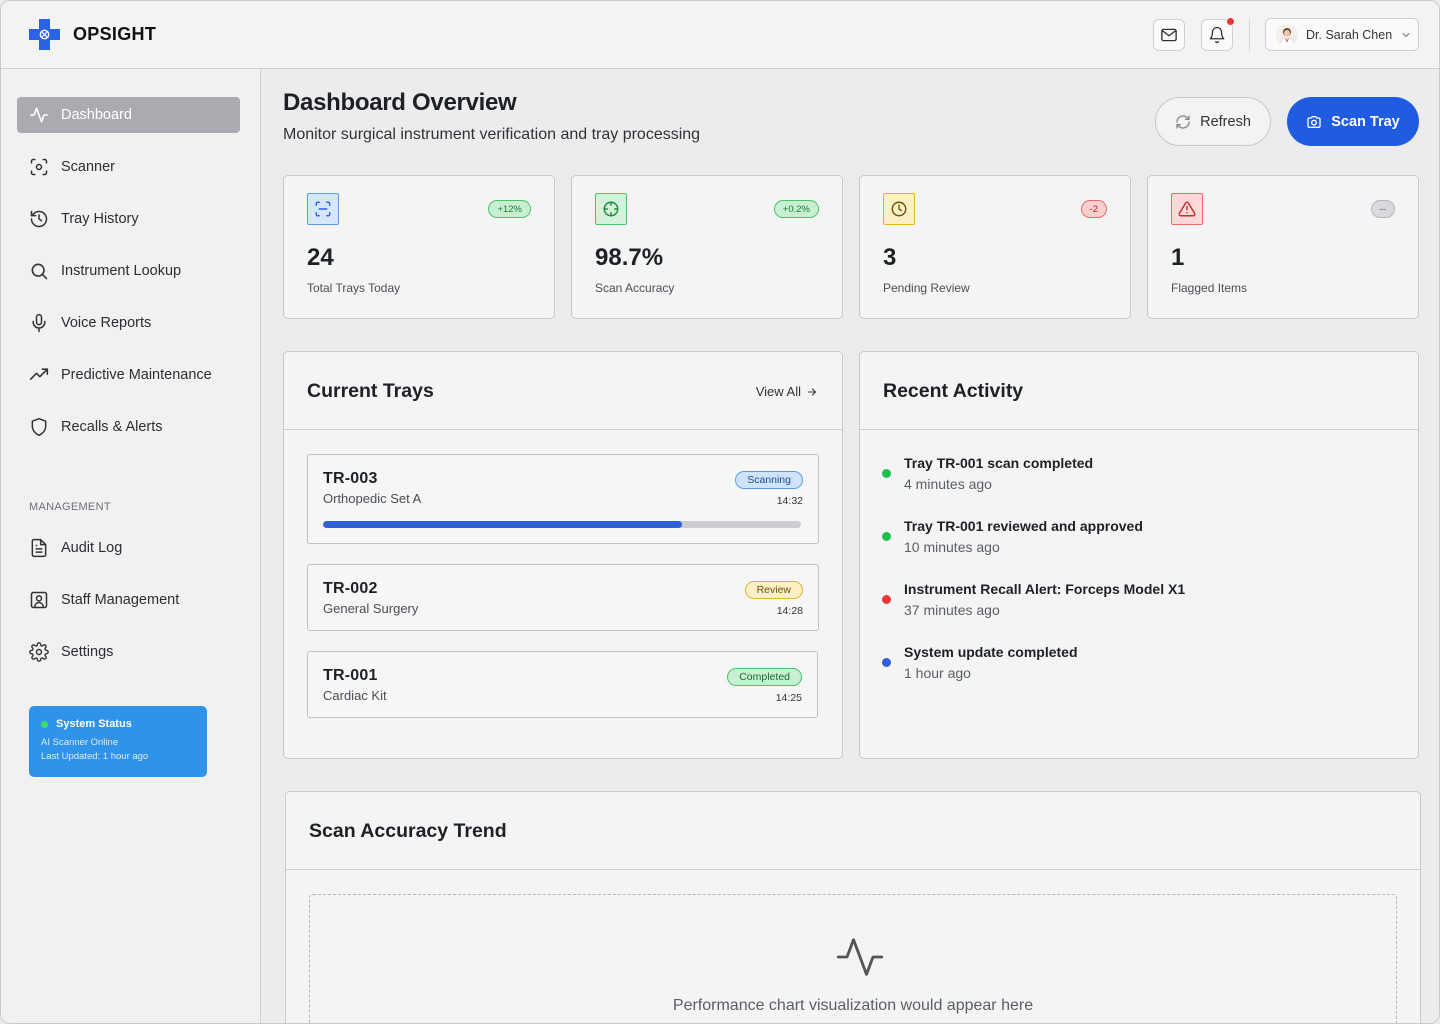 The image size is (1440, 1024). I want to click on sidebar-item-label: Audit Log, so click(92, 548).